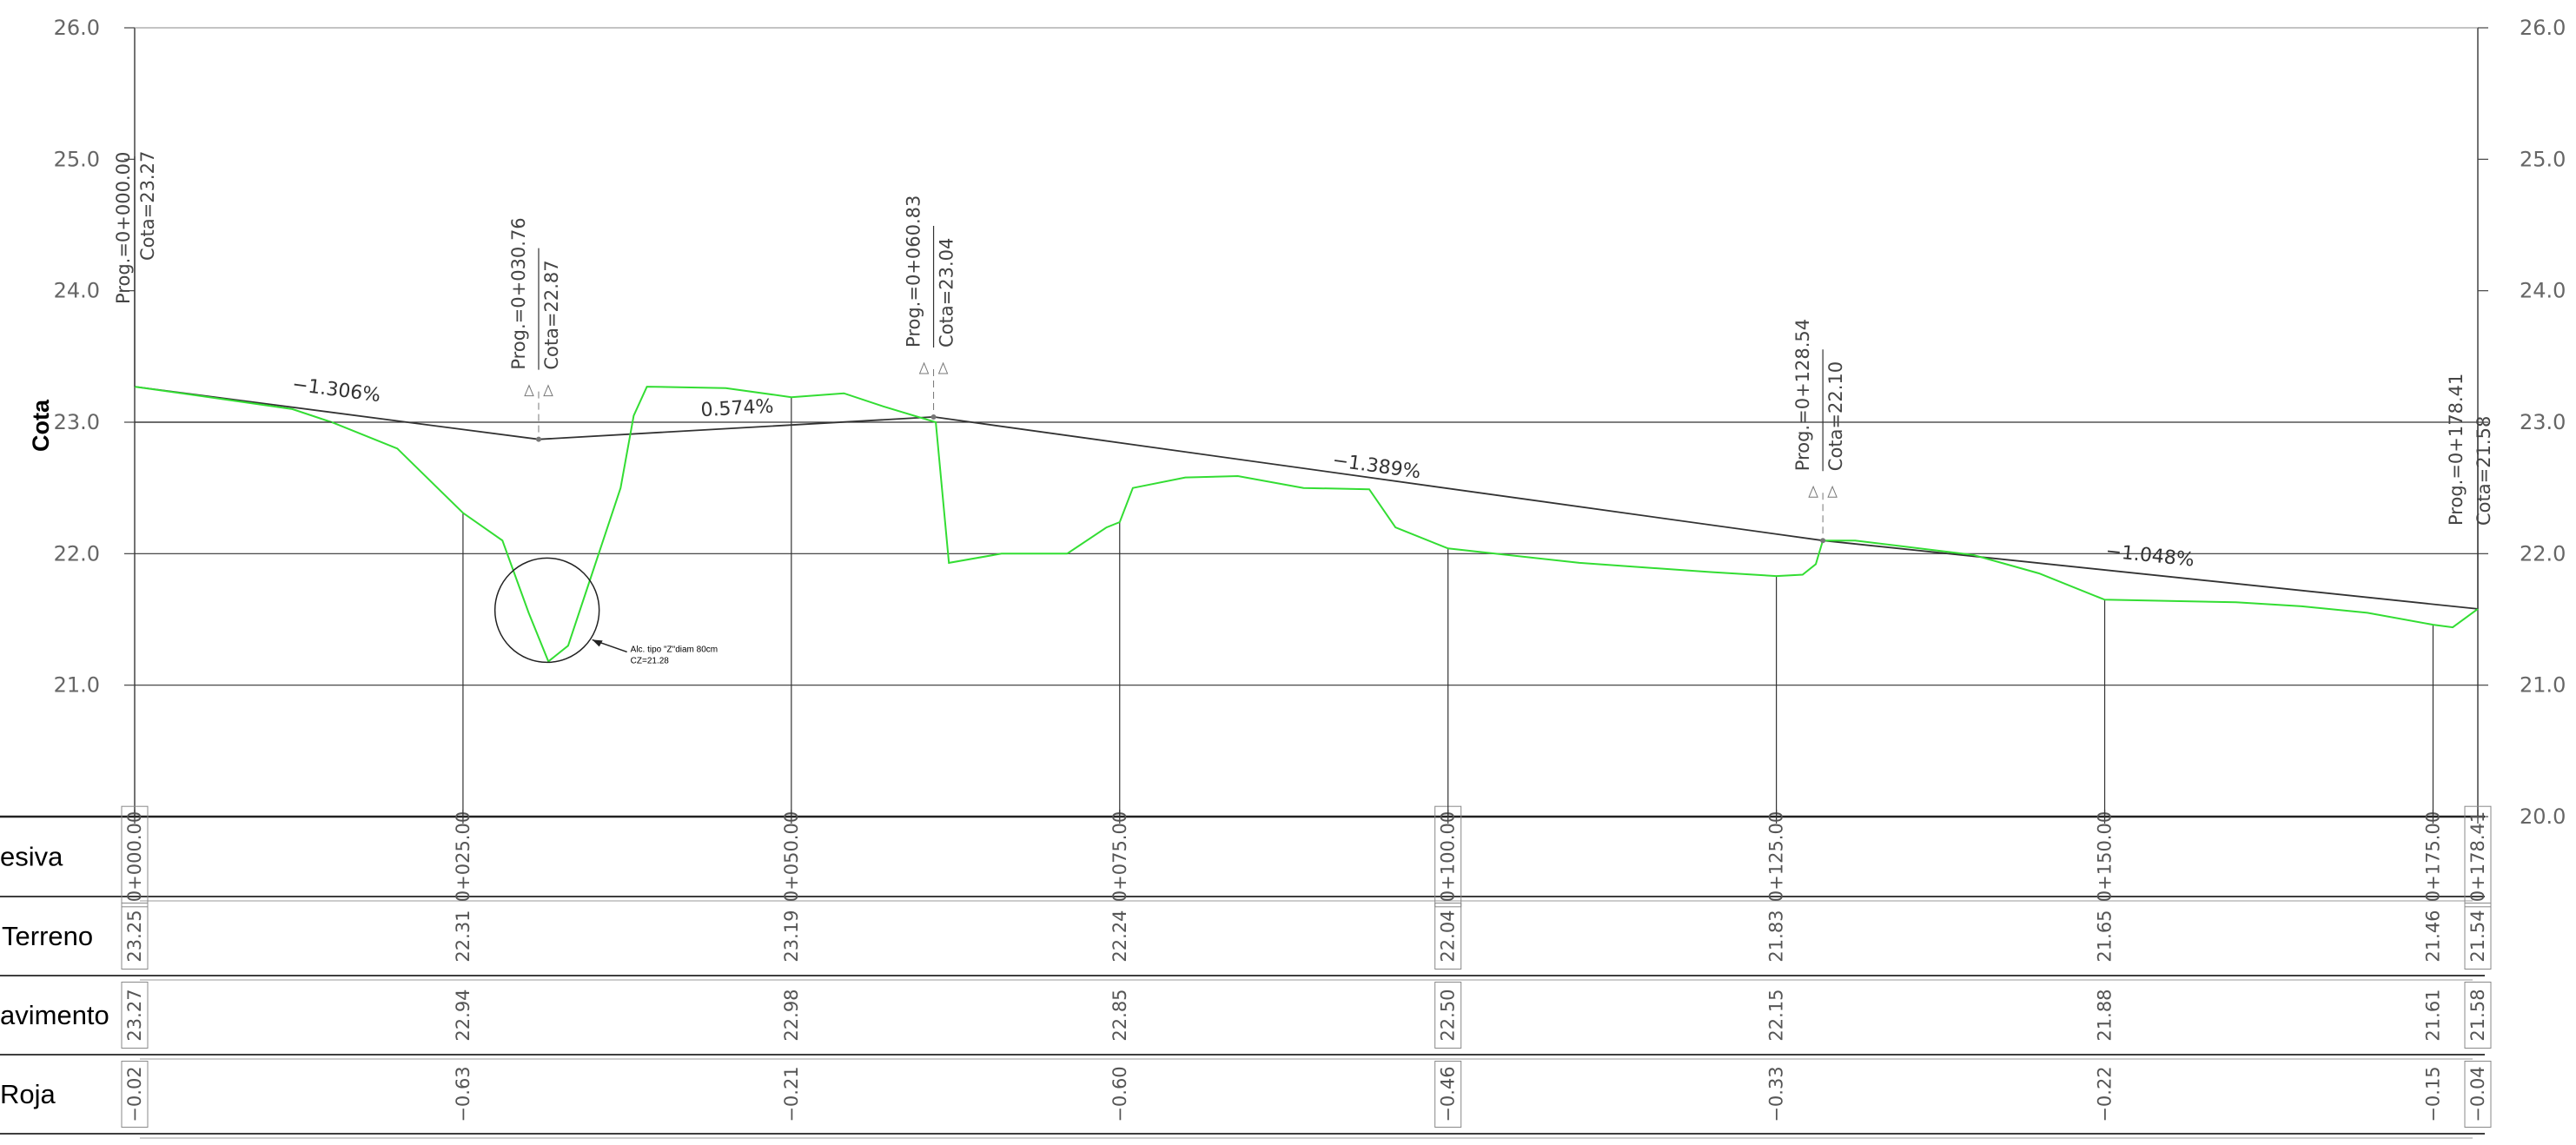 The width and height of the screenshot is (2576, 1145). I want to click on grade-label: 0.574%, so click(737, 409).